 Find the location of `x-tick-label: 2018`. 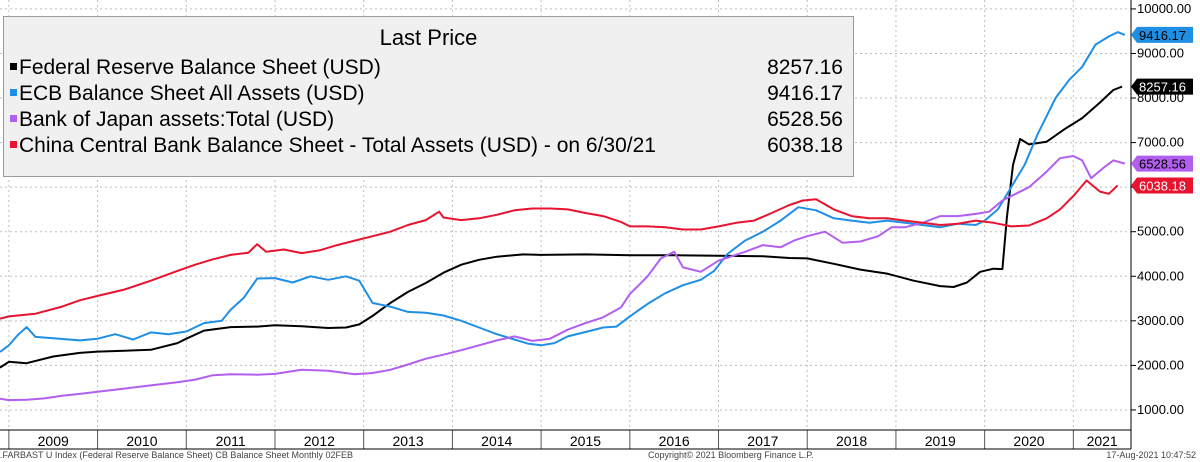

x-tick-label: 2018 is located at coordinates (851, 441).